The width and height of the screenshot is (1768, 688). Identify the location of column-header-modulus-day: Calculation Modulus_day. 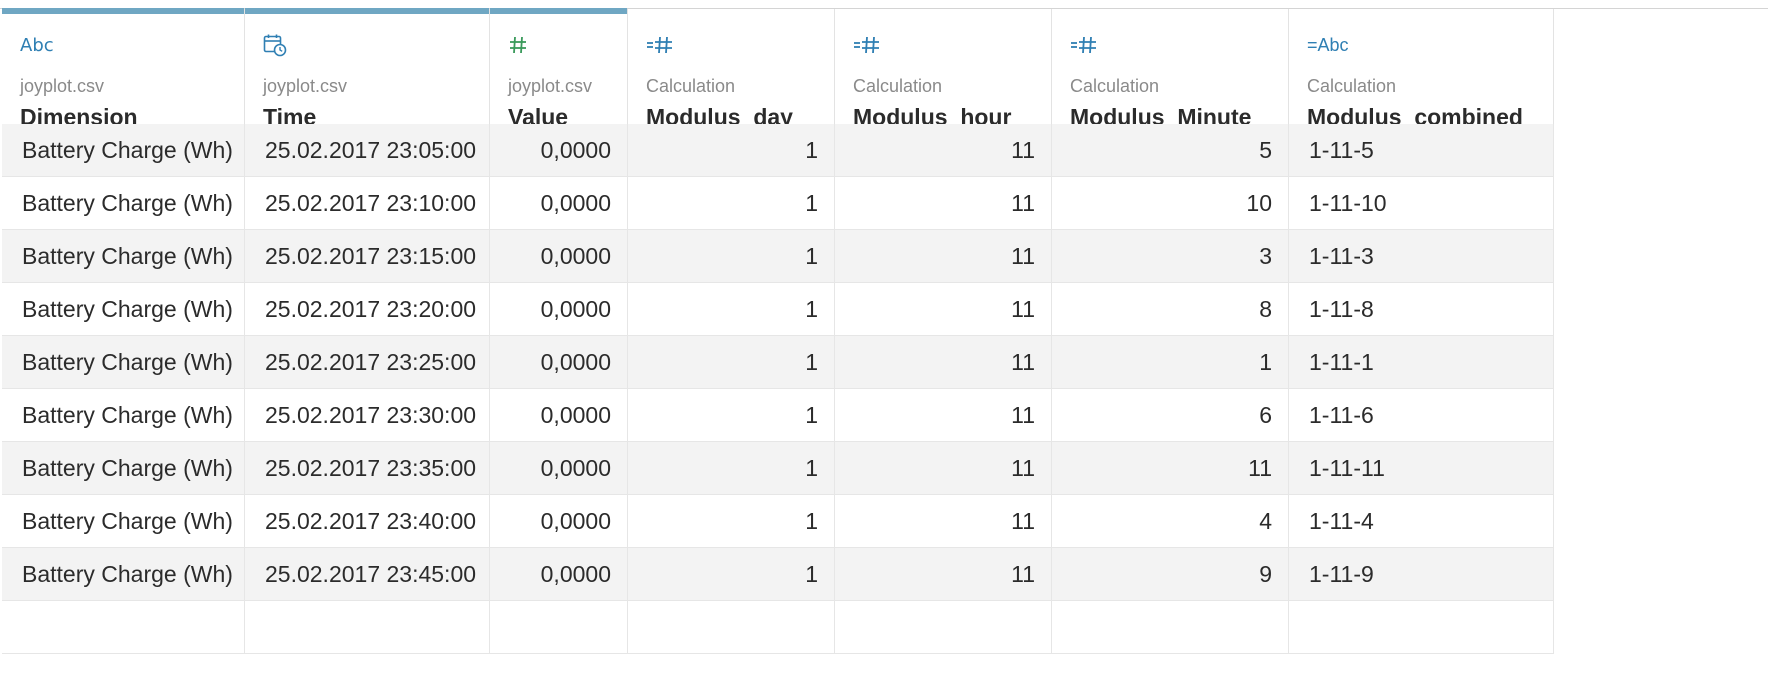
(731, 74).